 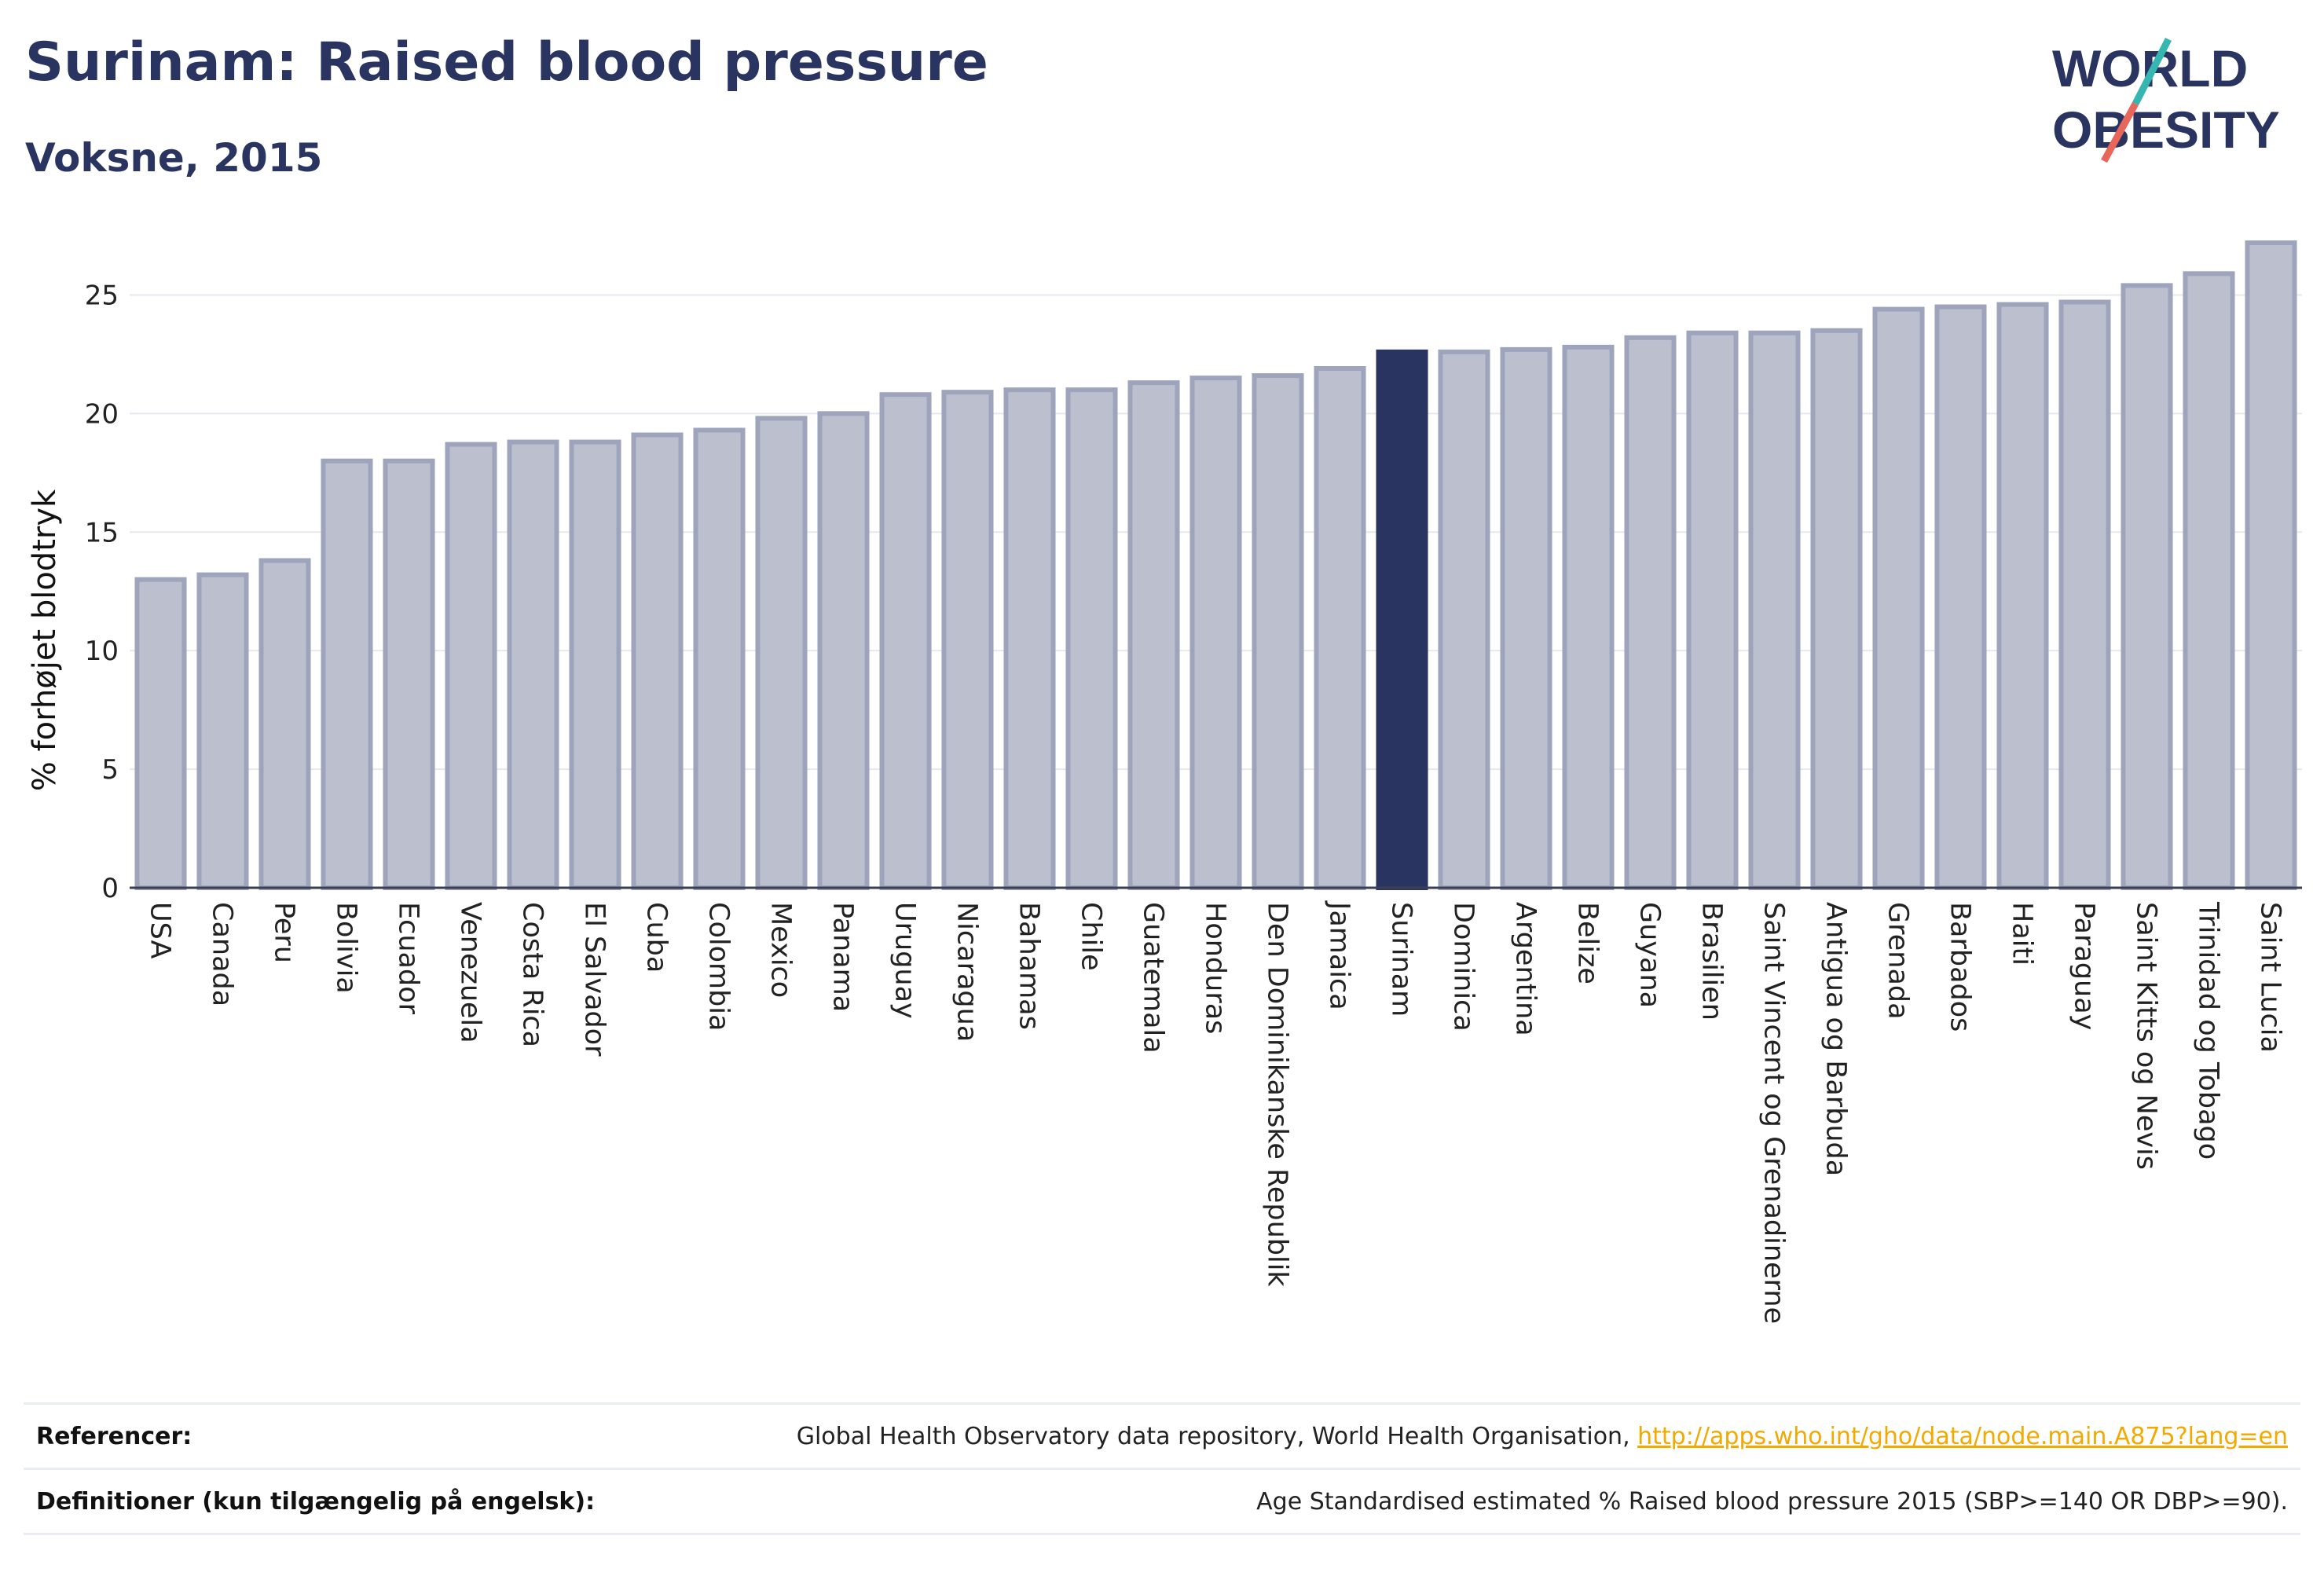 I want to click on world-obesity-logo: WORLD OBESITY, so click(x=2166, y=100).